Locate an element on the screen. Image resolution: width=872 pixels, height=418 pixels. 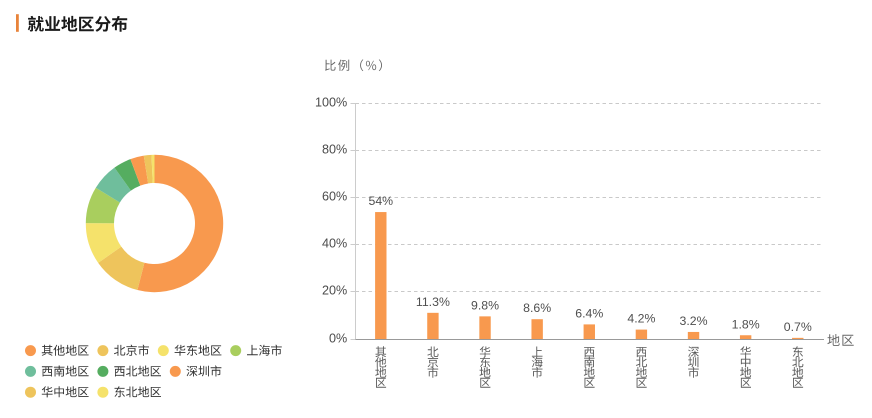
svg-text: 100% is located at coordinates (331, 102).